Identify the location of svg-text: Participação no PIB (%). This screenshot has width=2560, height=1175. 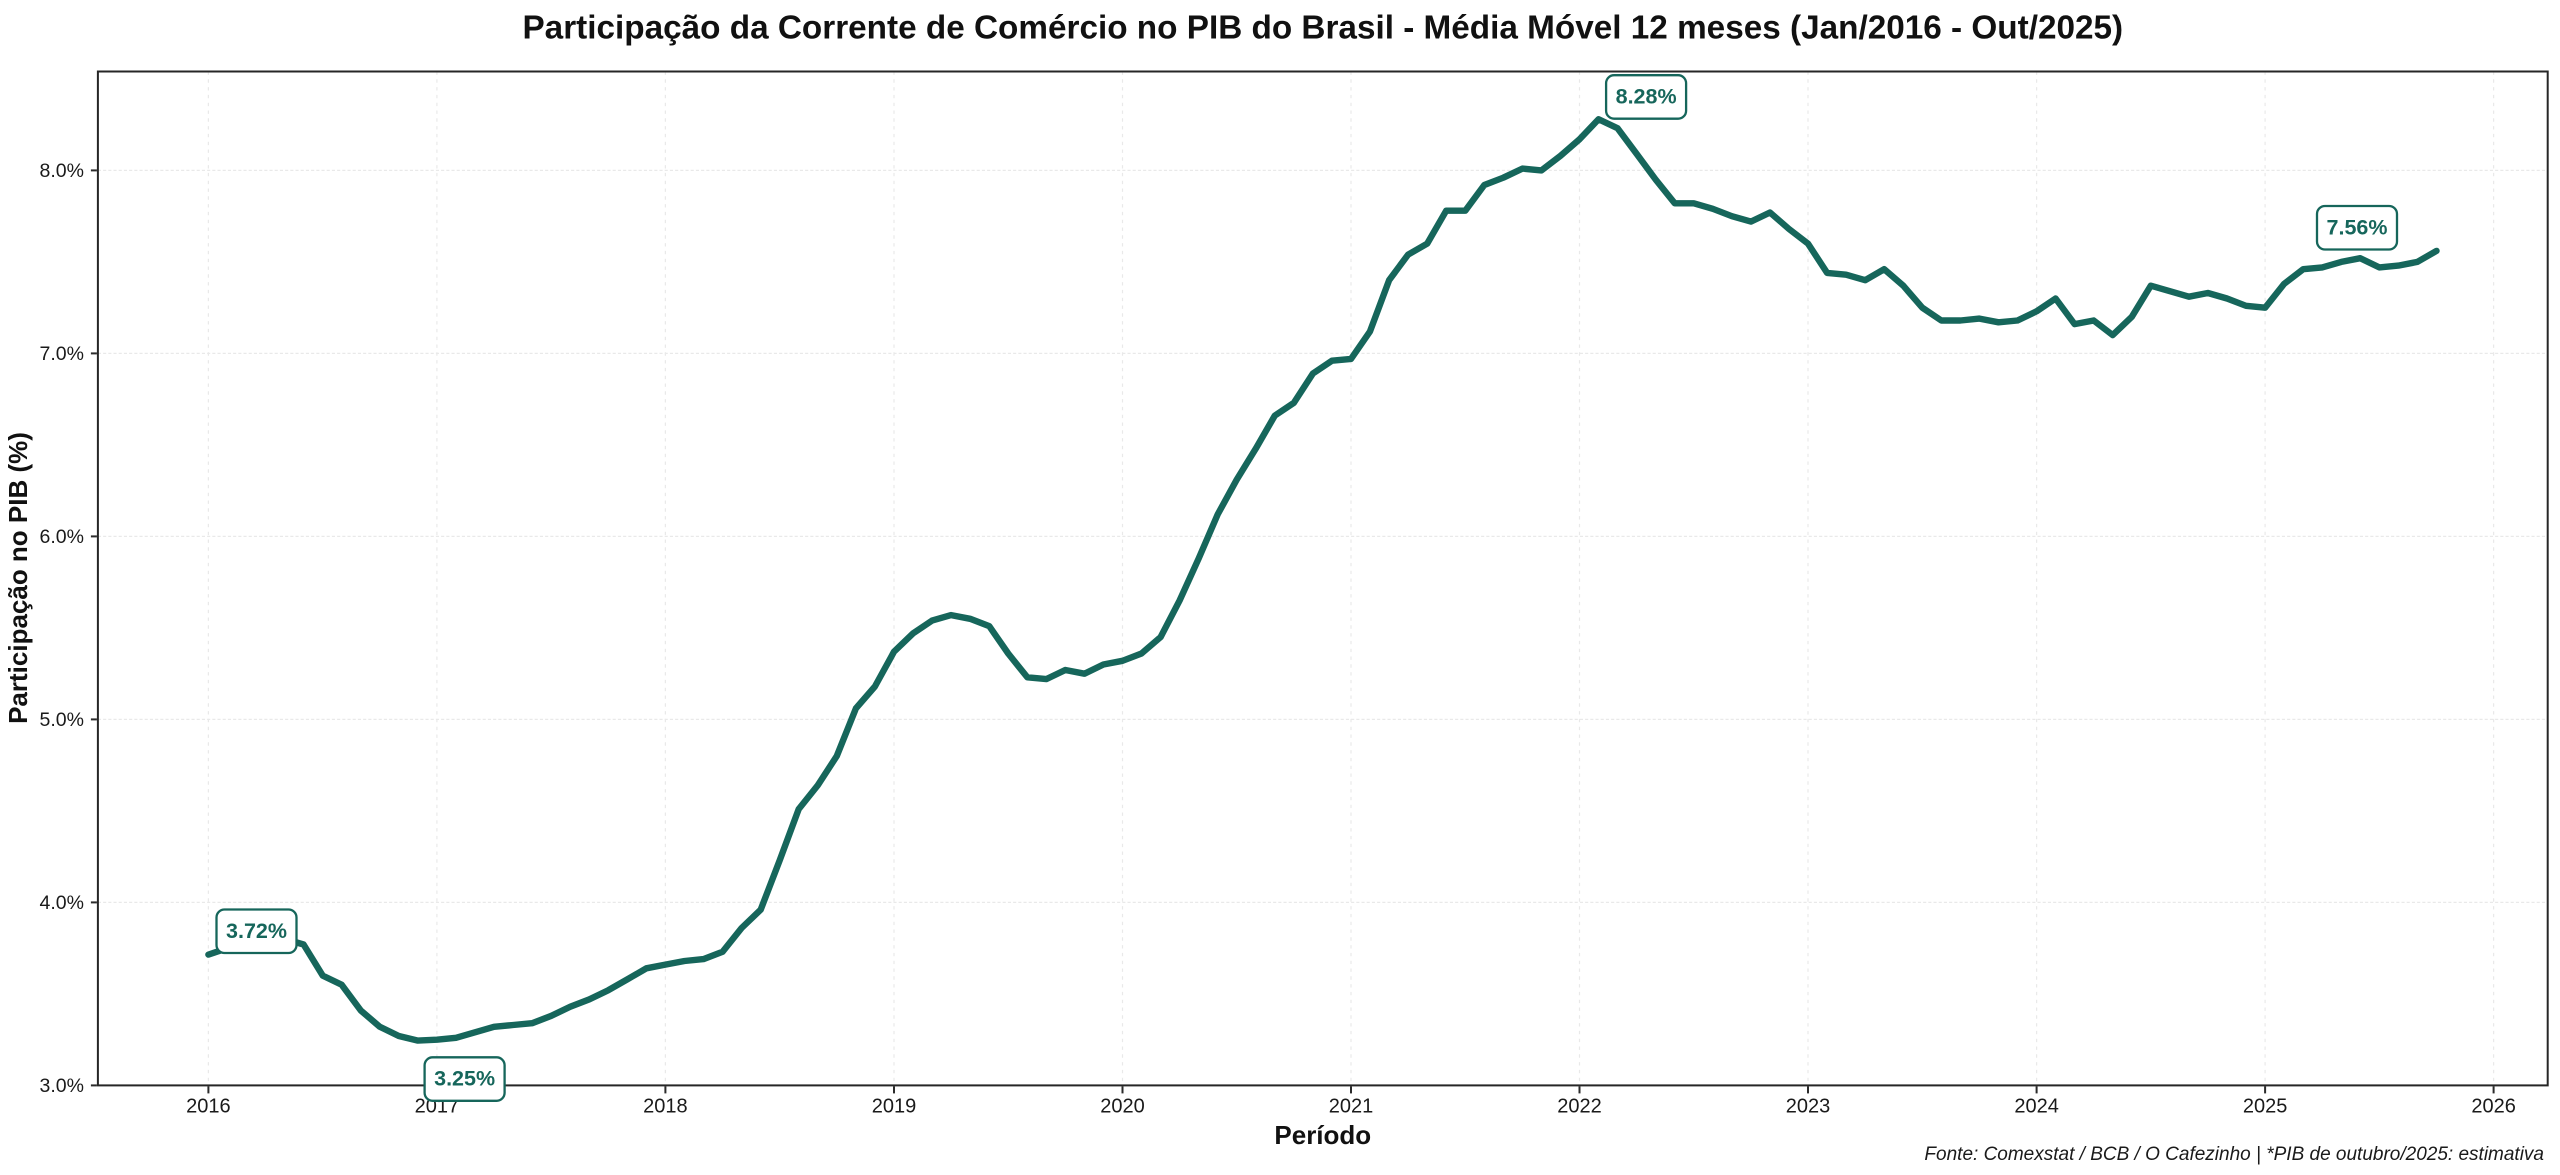
(18, 578).